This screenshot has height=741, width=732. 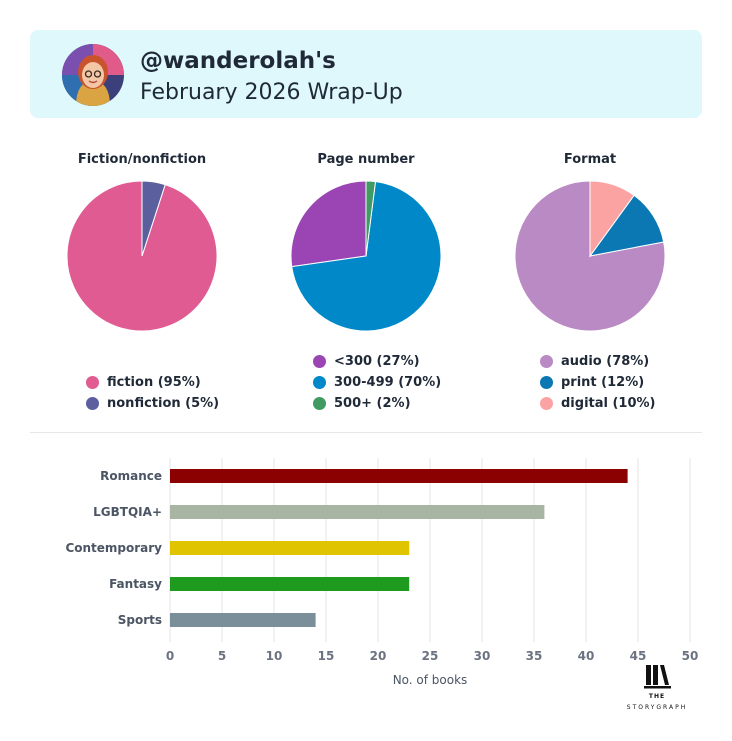 I want to click on legend-swatch-digital, so click(x=546, y=403).